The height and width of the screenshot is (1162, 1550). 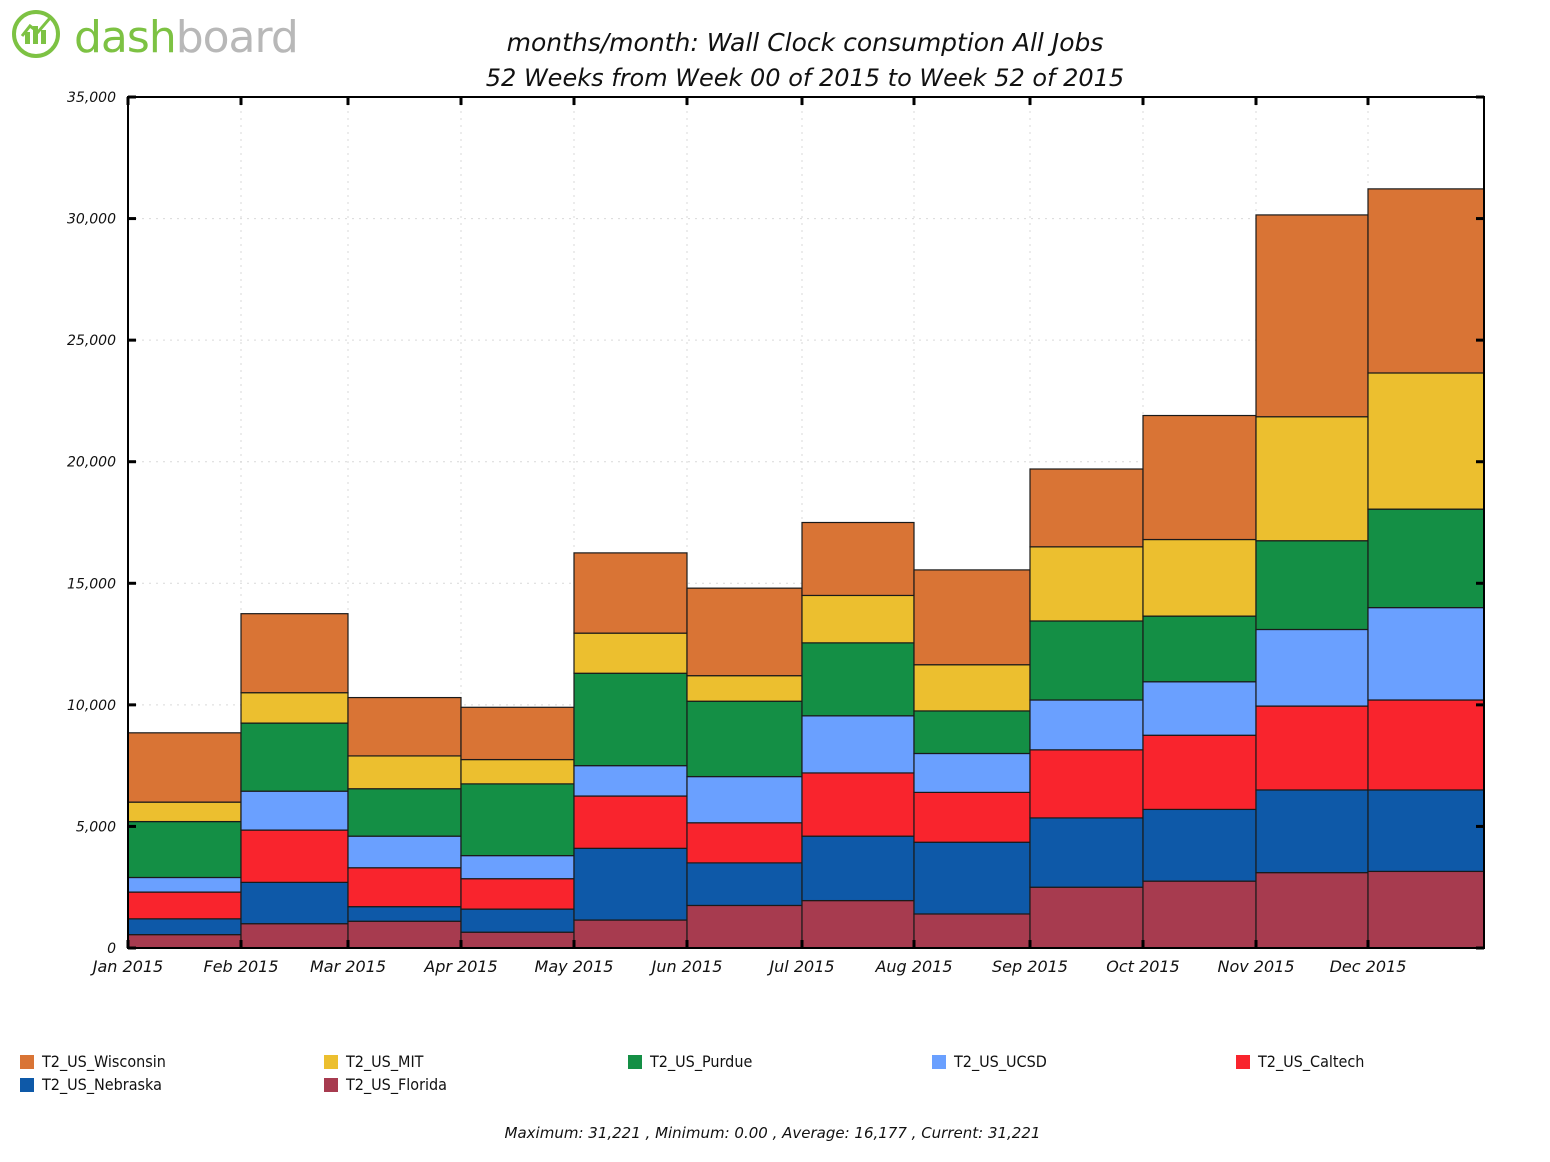 What do you see at coordinates (800, 966) in the screenshot?
I see `x-tick-label-6: Jul 2015` at bounding box center [800, 966].